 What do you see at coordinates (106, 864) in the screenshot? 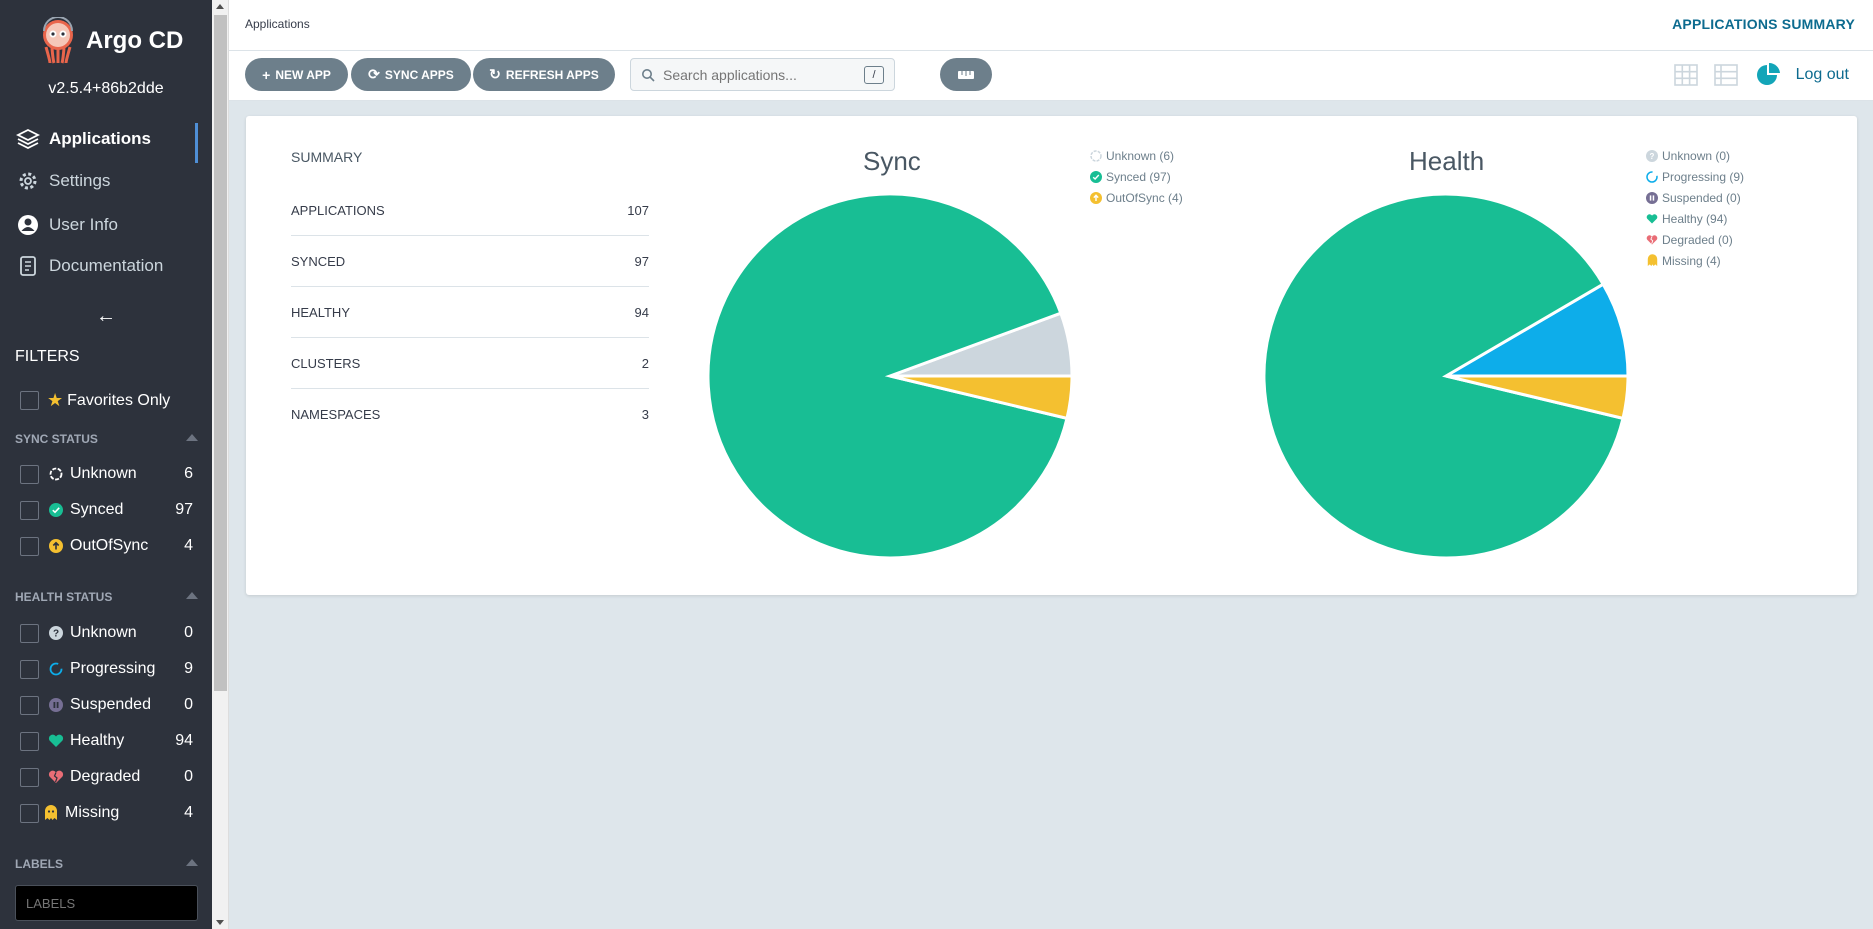
I see `labels-title: LABELS` at bounding box center [106, 864].